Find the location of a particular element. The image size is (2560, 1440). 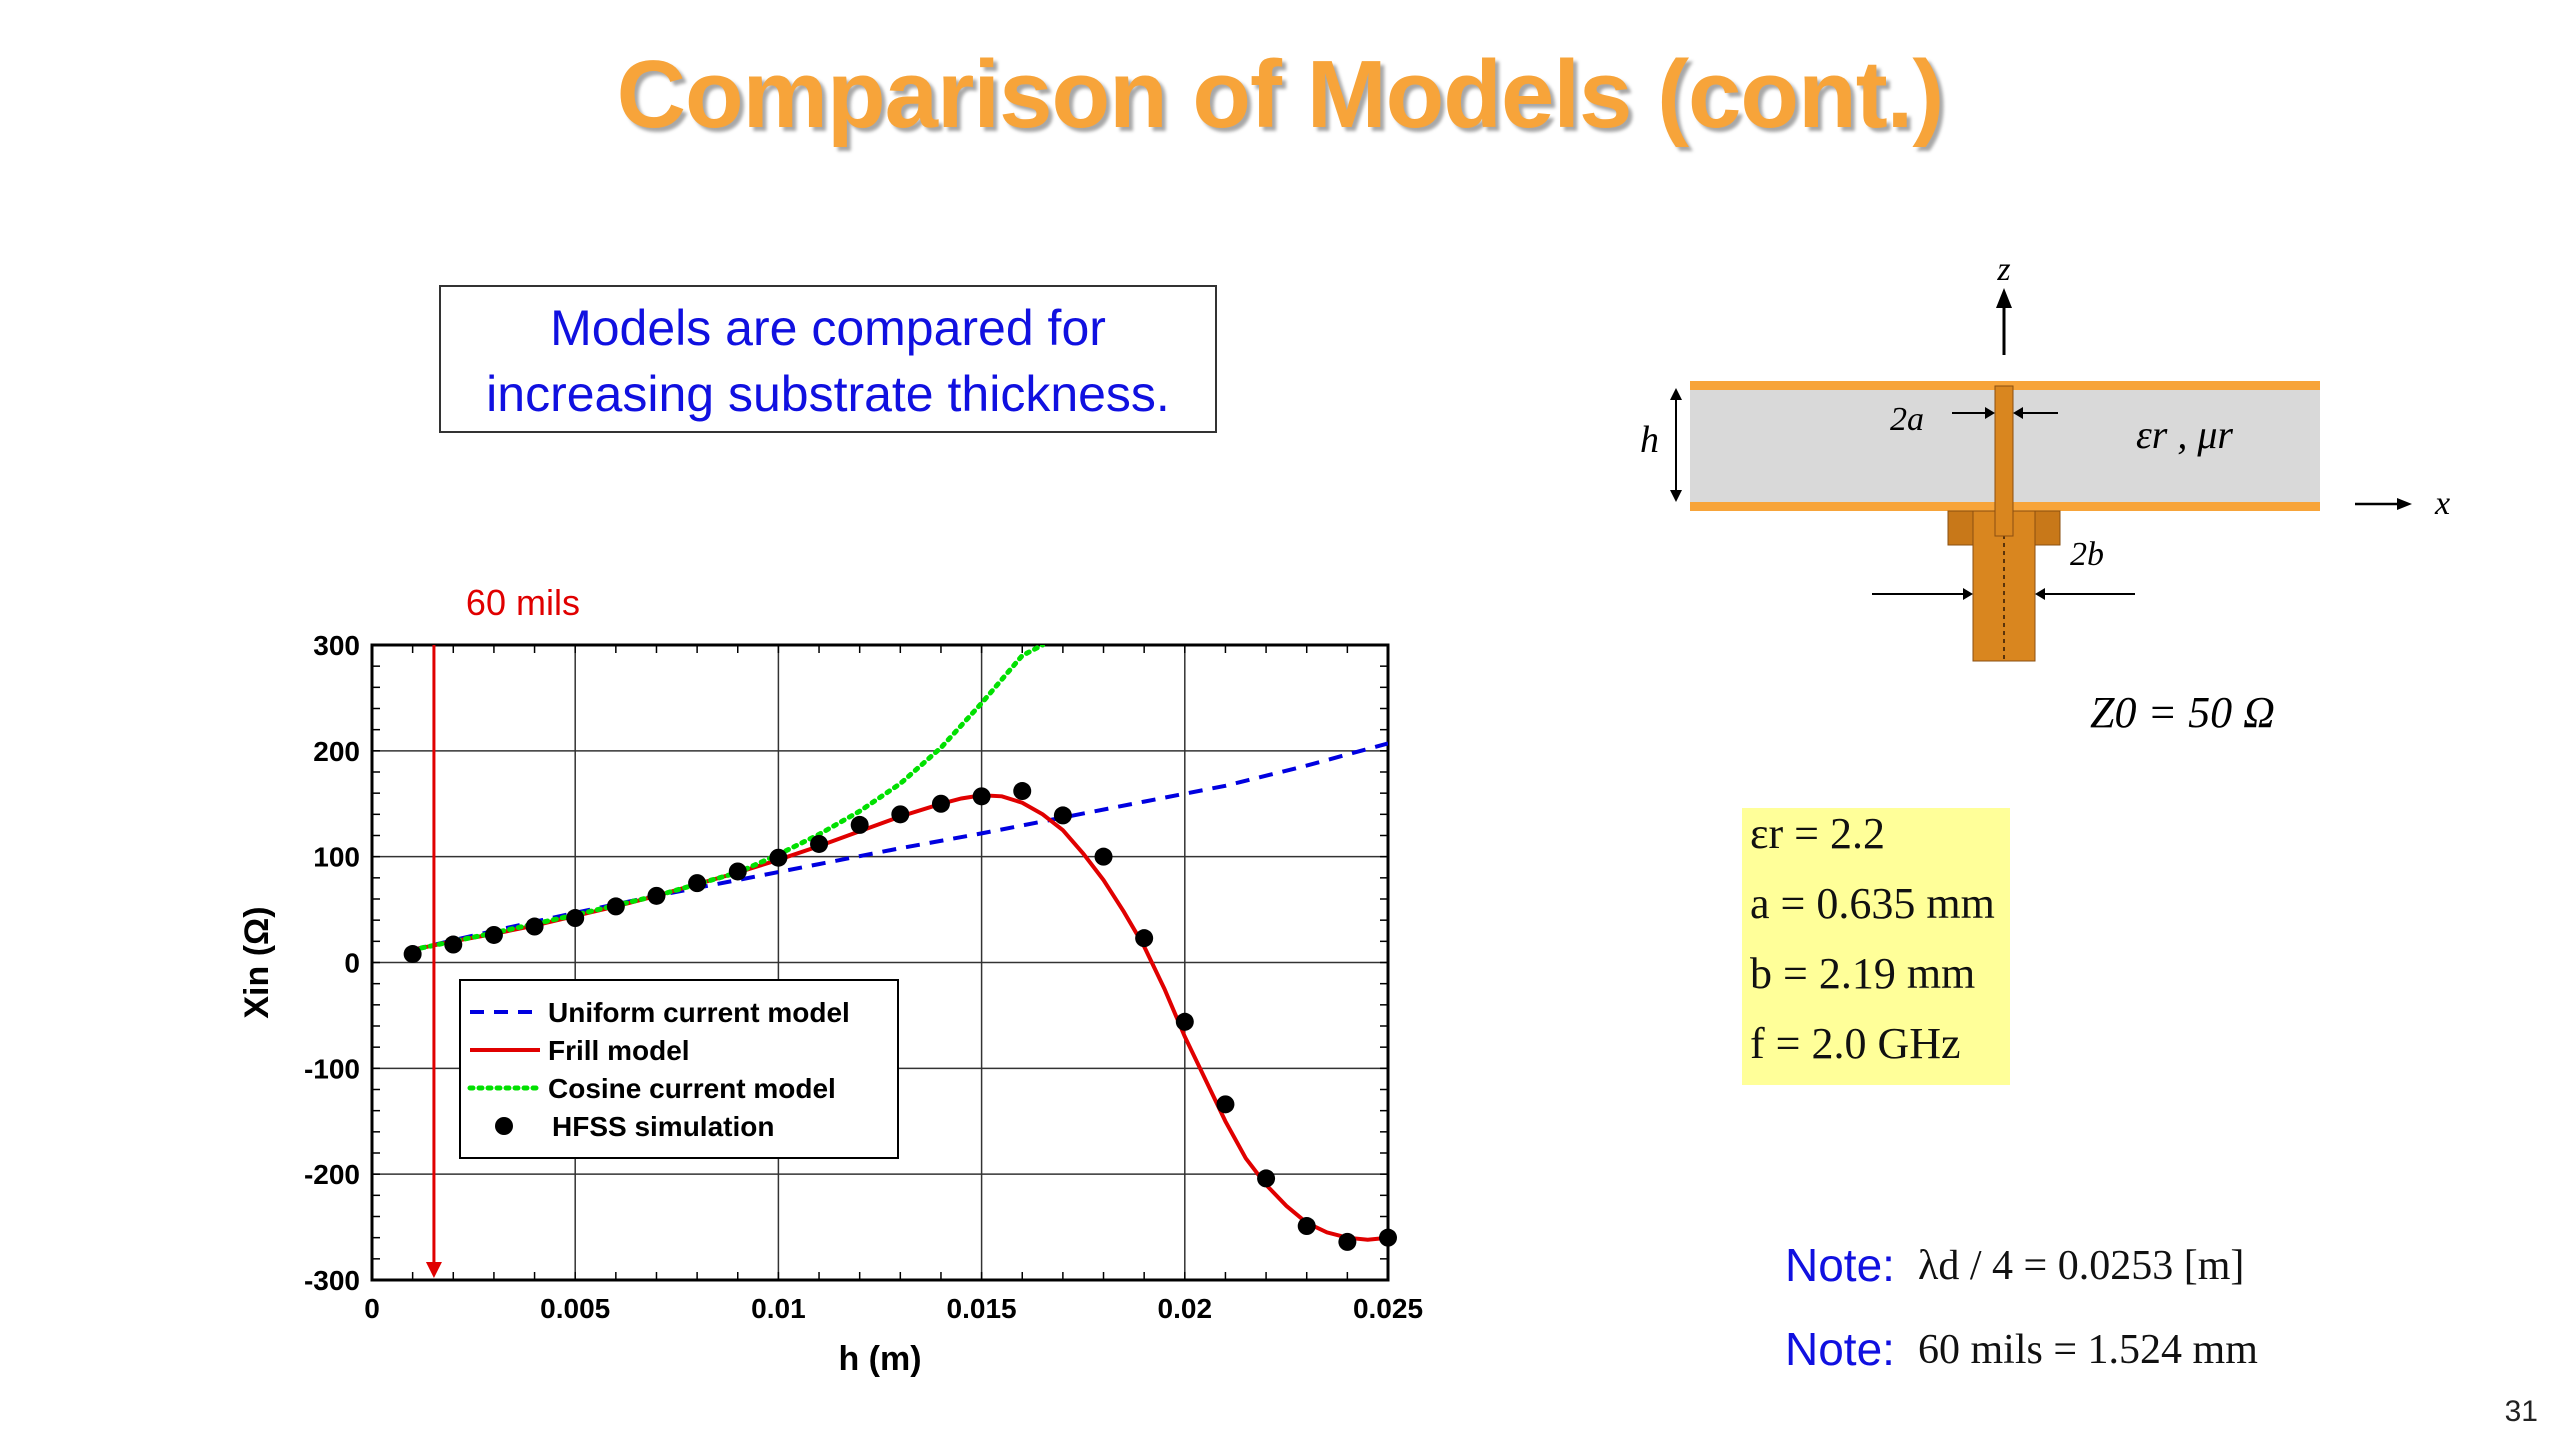

series-line-uniform-current-model is located at coordinates (900, 846).